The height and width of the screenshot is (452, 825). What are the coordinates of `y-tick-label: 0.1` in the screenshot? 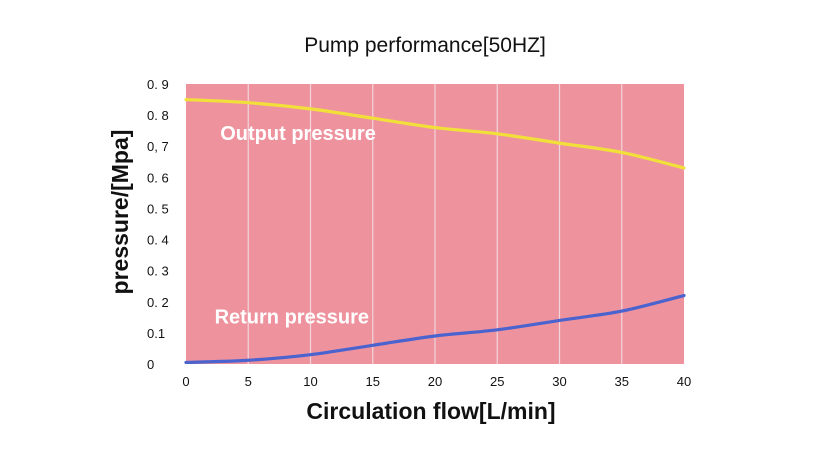 It's located at (156, 333).